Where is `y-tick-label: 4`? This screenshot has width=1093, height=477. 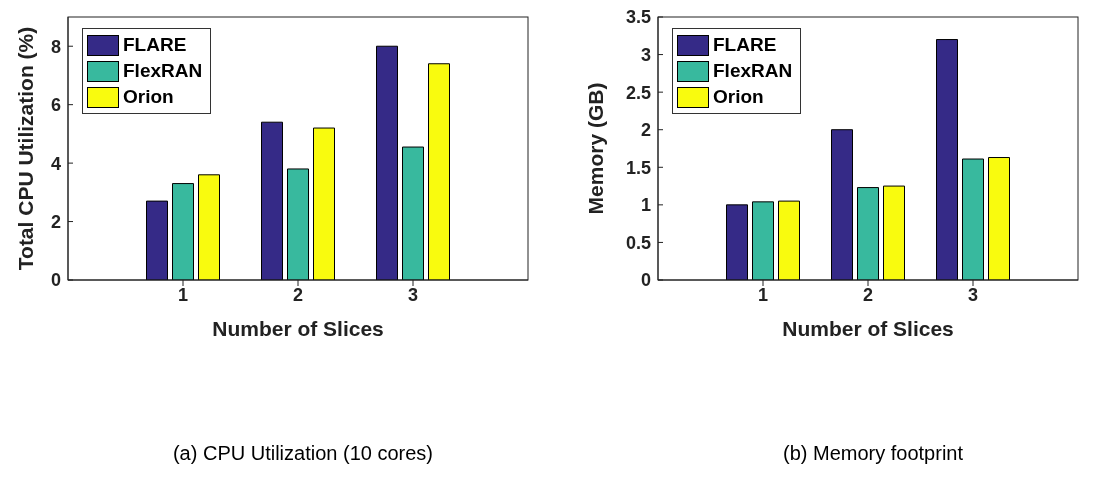
y-tick-label: 4 is located at coordinates (55, 163).